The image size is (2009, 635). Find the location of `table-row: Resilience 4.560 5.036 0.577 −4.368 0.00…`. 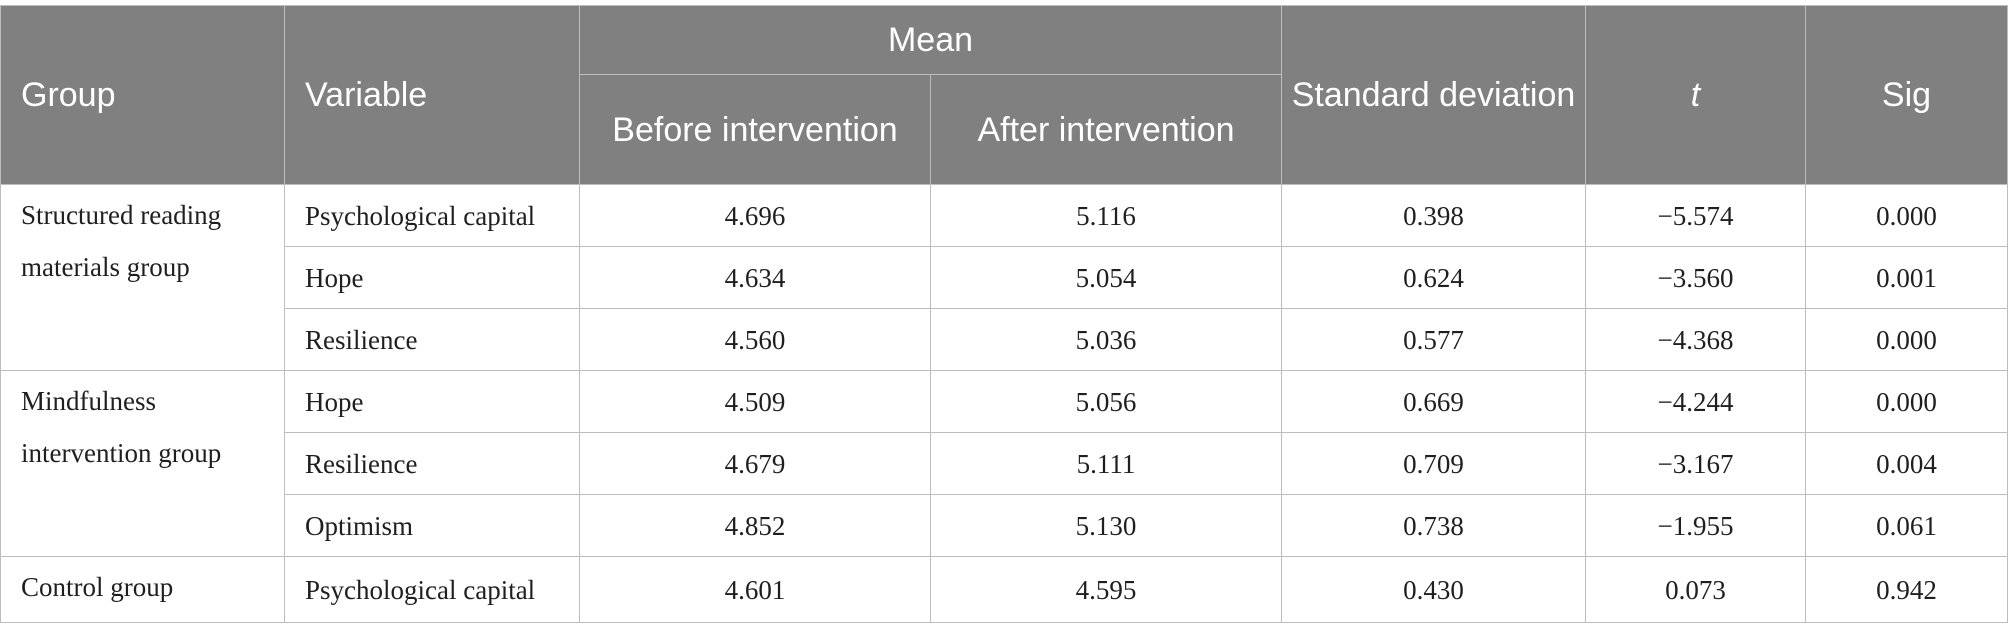

table-row: Resilience 4.560 5.036 0.577 −4.368 0.00… is located at coordinates (1004, 339).